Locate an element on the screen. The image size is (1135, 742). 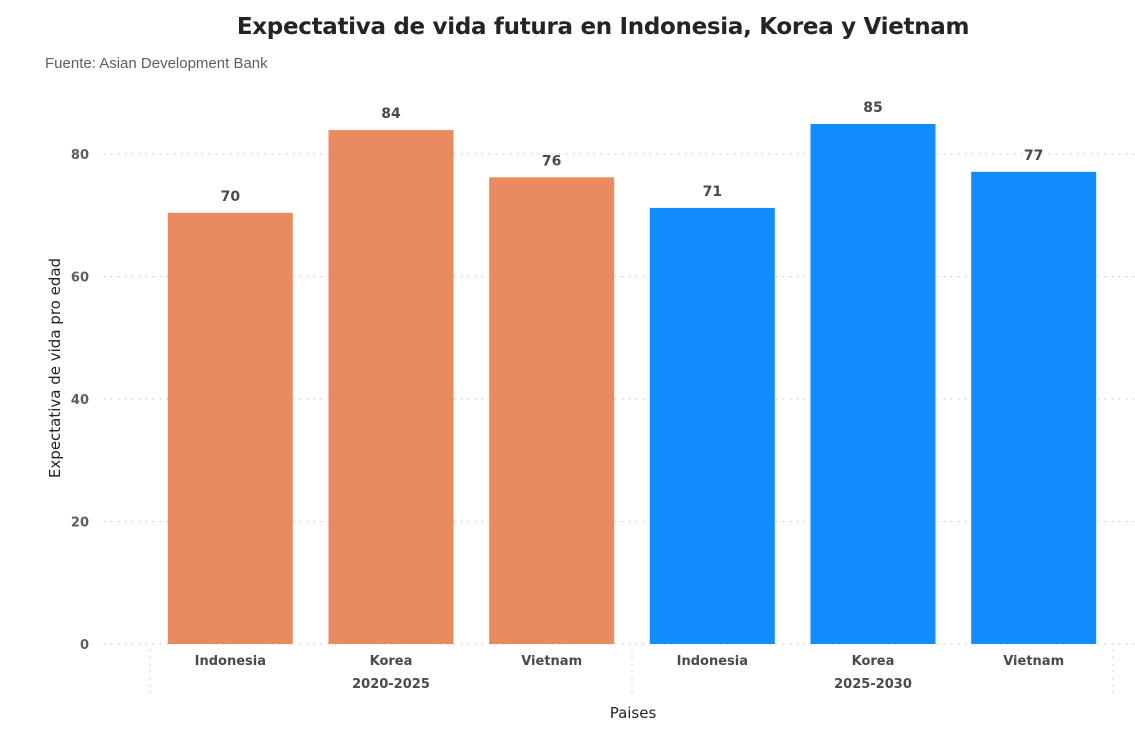
y-tick-label: 80 is located at coordinates (80, 155).